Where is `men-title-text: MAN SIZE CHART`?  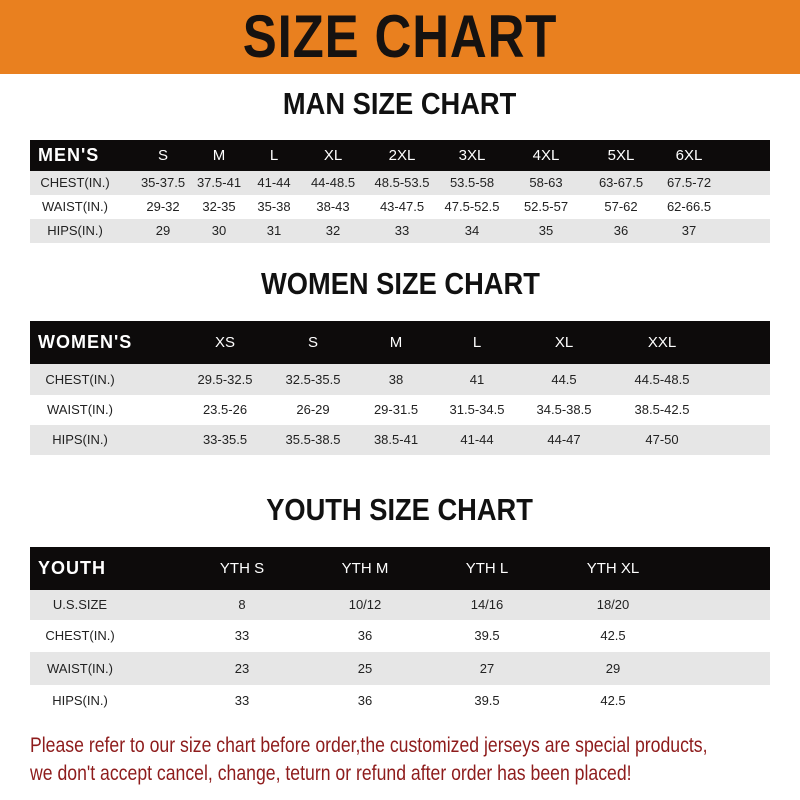
men-title-text: MAN SIZE CHART is located at coordinates (400, 103).